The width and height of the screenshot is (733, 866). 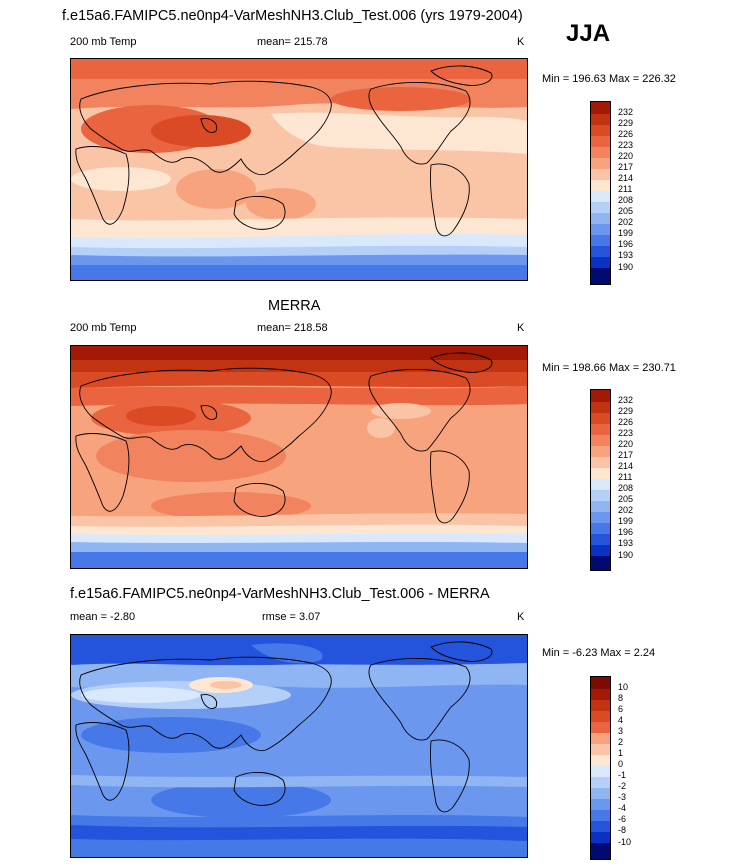 What do you see at coordinates (626, 510) in the screenshot?
I see `cbar2-label: 202` at bounding box center [626, 510].